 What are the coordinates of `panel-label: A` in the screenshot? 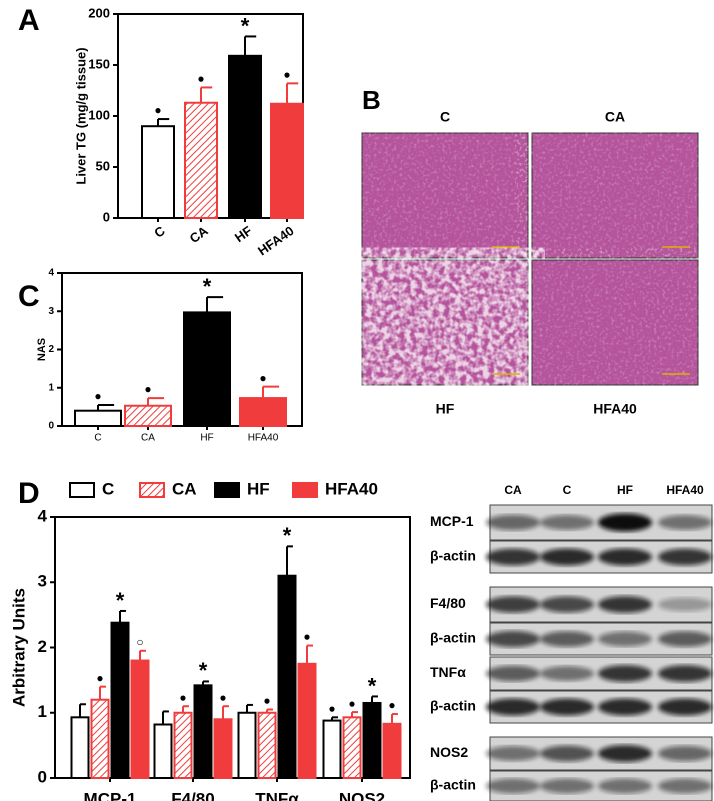 It's located at (29, 20).